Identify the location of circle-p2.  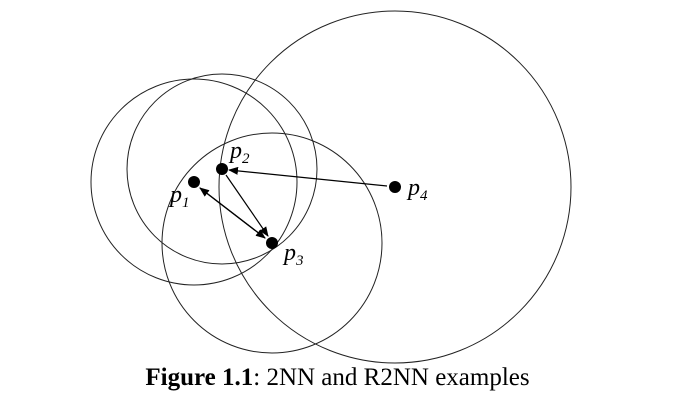
(222, 169).